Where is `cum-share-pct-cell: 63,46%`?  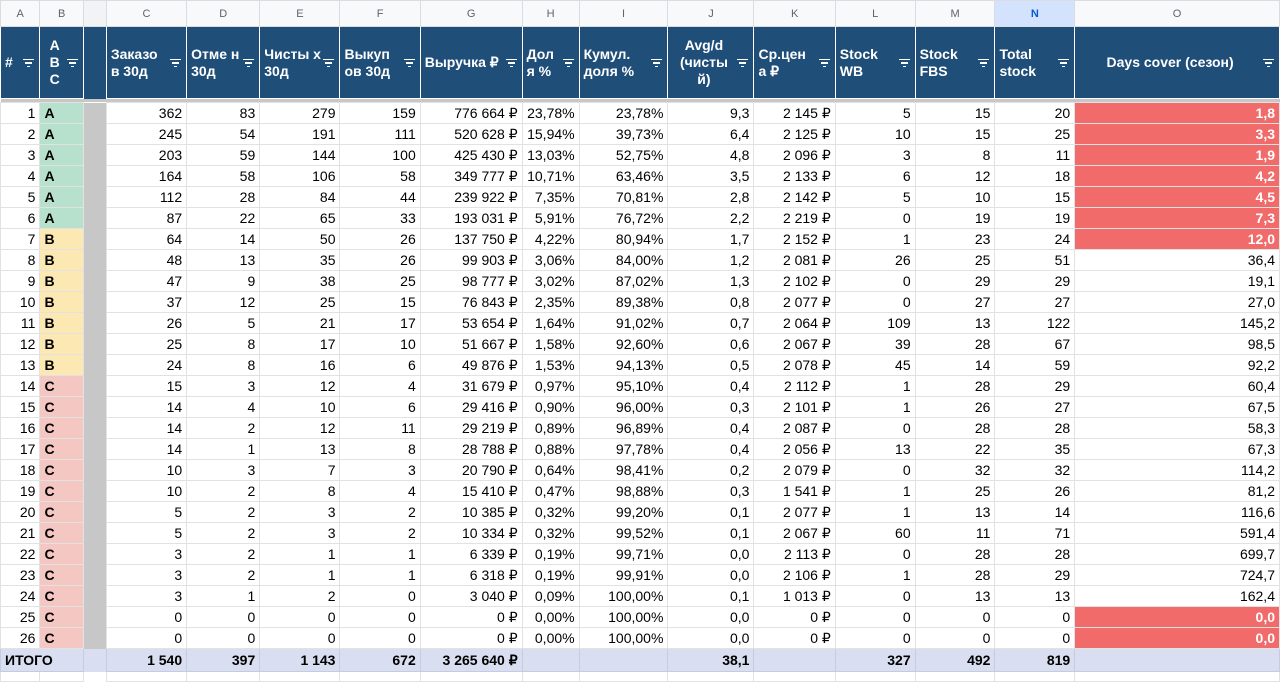
cum-share-pct-cell: 63,46% is located at coordinates (623, 176).